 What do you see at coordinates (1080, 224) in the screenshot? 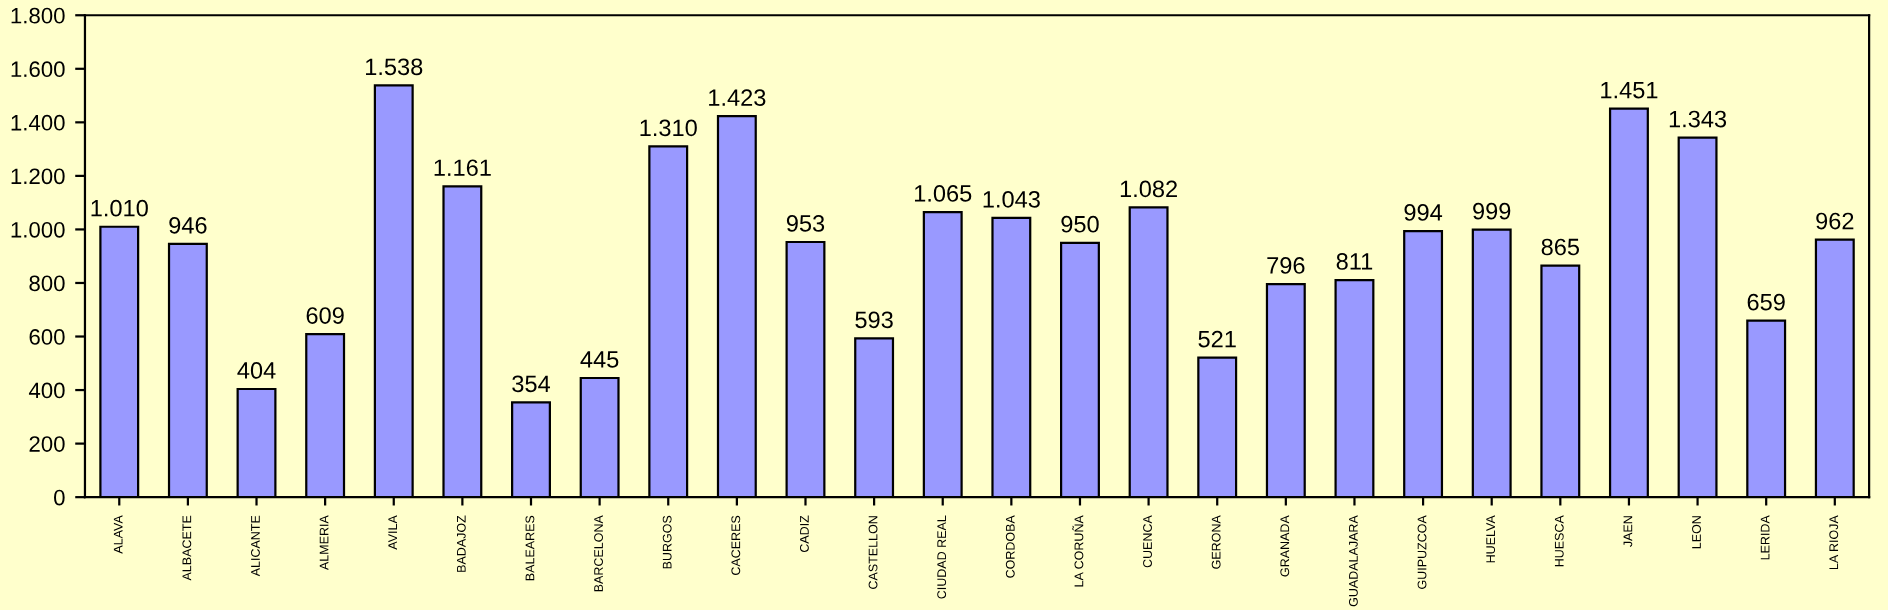
I see `data-label: 950` at bounding box center [1080, 224].